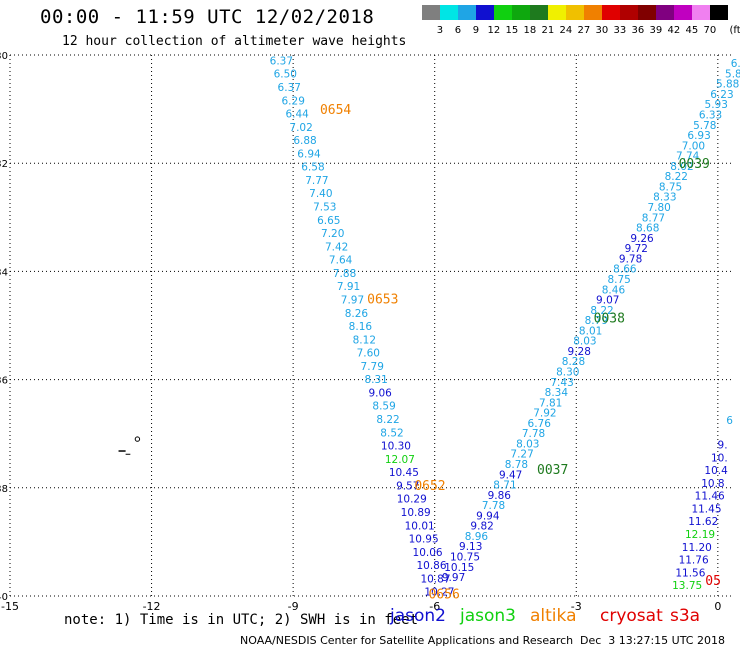  Describe the element at coordinates (4, 164) in the screenshot. I see `lat-tick-label: -32` at that location.